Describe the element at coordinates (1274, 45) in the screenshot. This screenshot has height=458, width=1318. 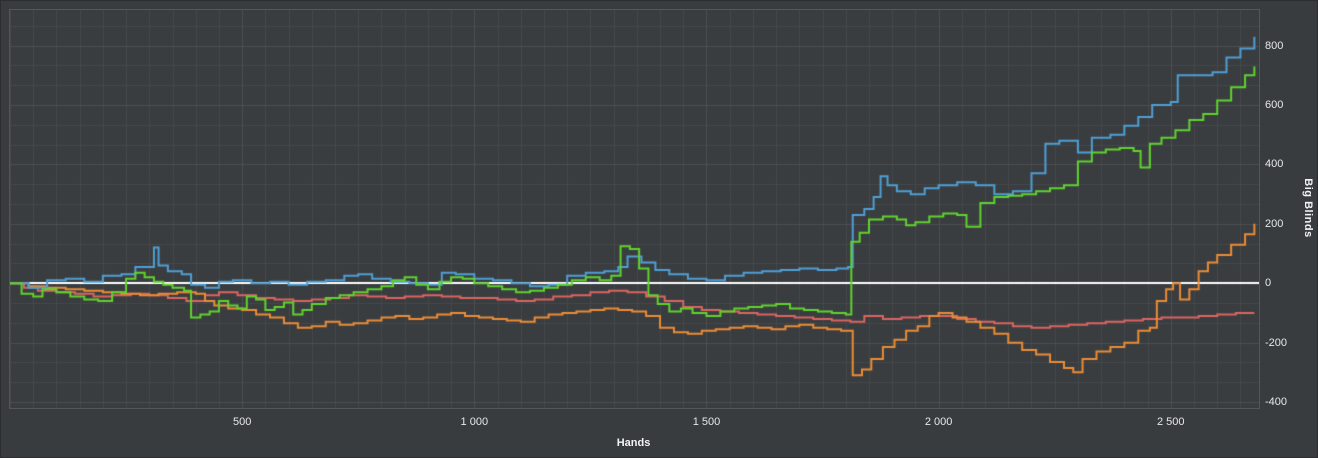
I see `y-tick-label: 800` at that location.